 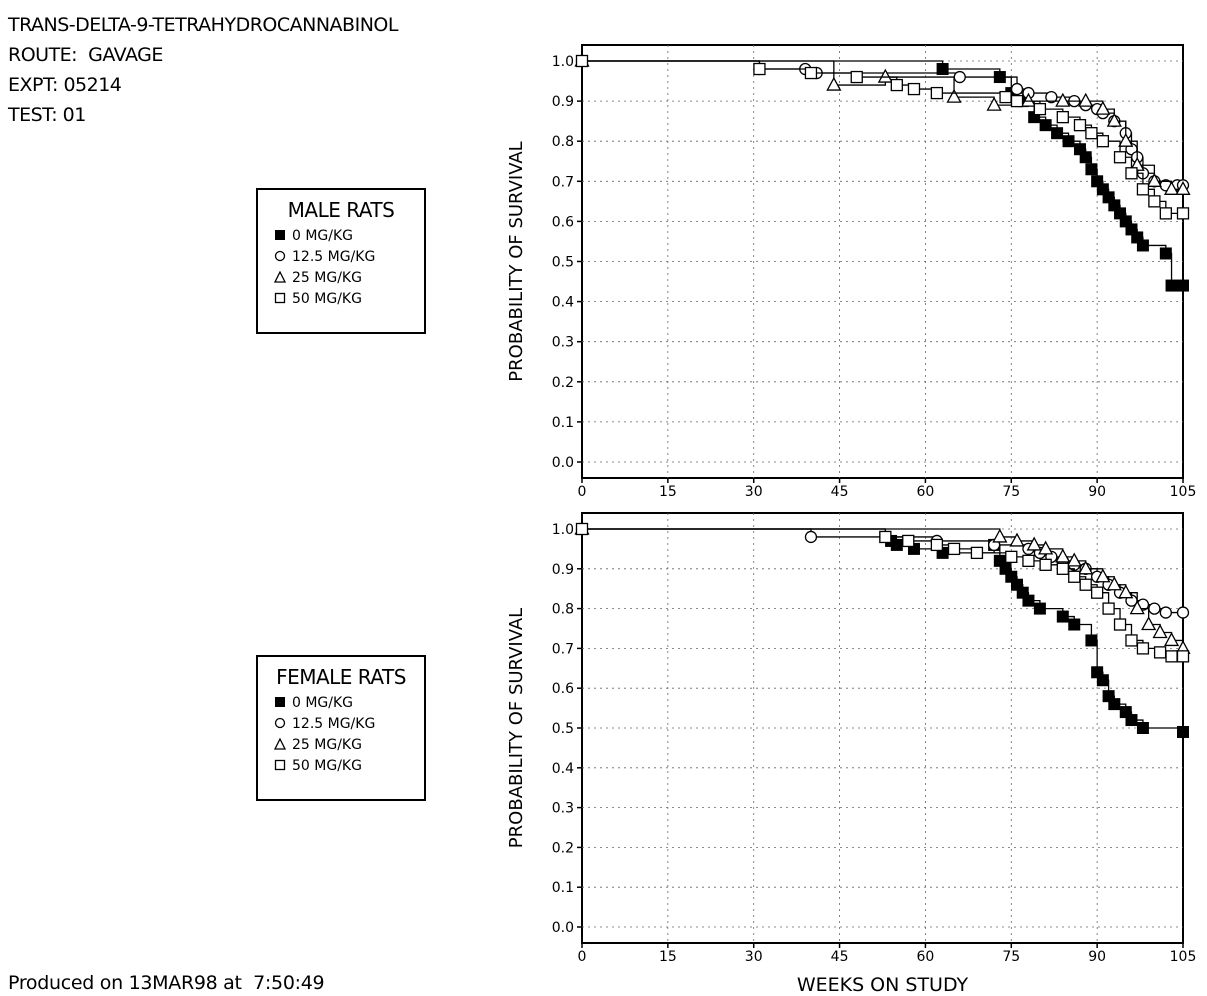 What do you see at coordinates (563, 610) in the screenshot?
I see `y-tick-label: 0.8` at bounding box center [563, 610].